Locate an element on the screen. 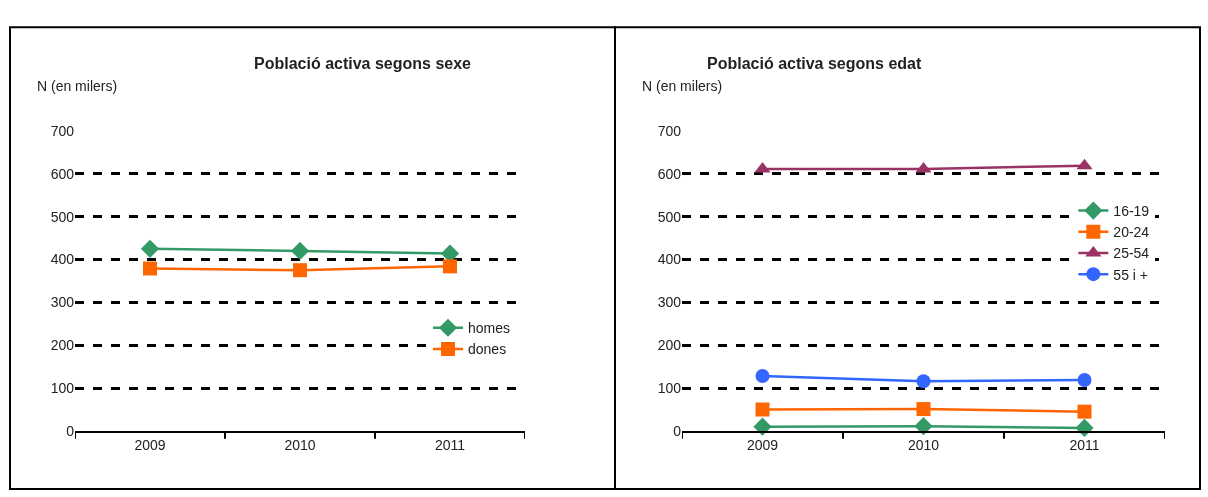 The image size is (1208, 497). chart-title: Població activa segons edat is located at coordinates (814, 63).